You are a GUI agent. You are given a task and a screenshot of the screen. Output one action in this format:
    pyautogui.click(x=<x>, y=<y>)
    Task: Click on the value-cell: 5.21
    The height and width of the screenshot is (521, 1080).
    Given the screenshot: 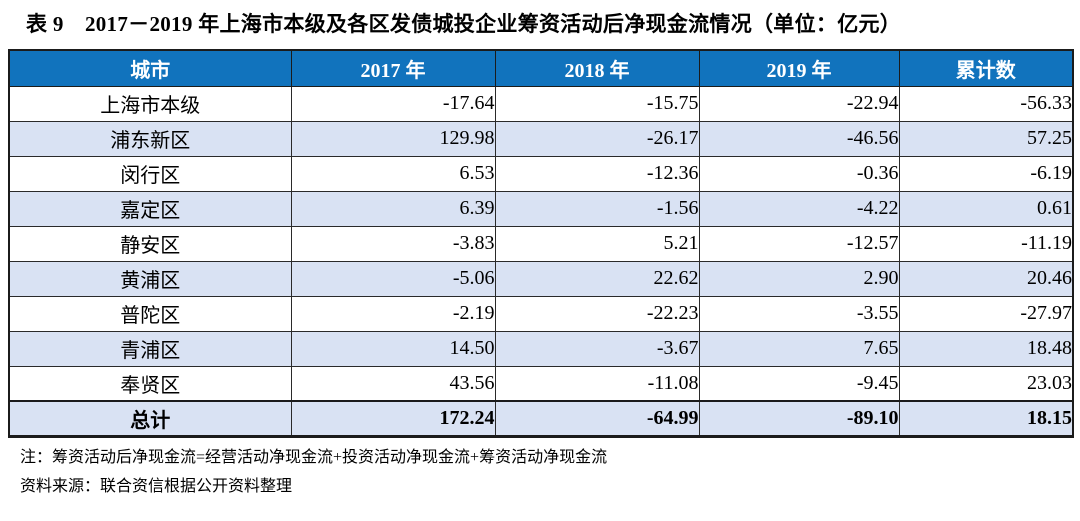 What is the action you would take?
    pyautogui.click(x=597, y=243)
    